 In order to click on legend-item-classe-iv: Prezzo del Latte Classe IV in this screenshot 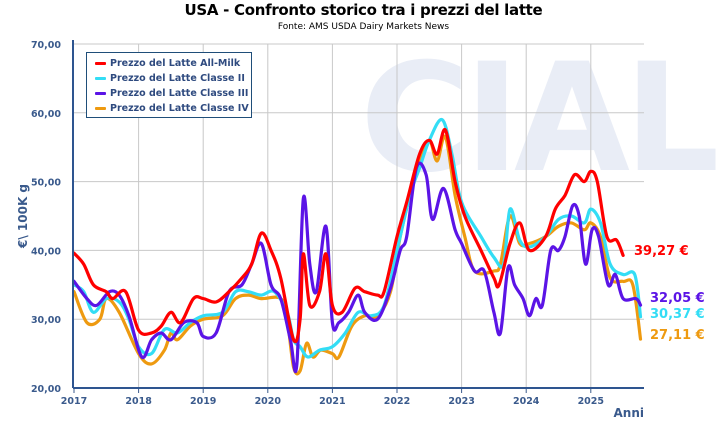, I will do `click(173, 108)`.